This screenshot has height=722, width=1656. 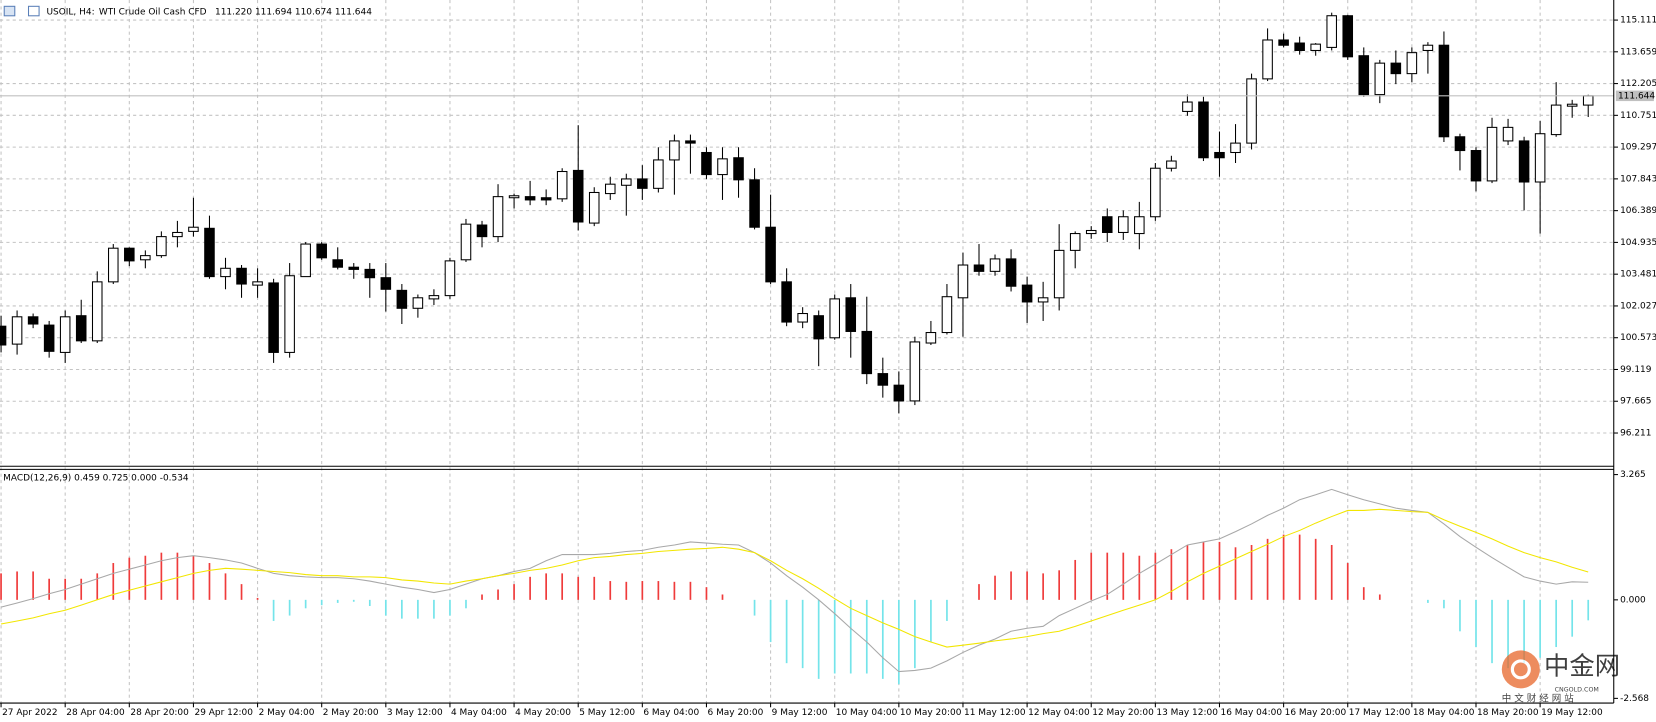 What do you see at coordinates (1638, 338) in the screenshot?
I see `y-tick-label: 100.573` at bounding box center [1638, 338].